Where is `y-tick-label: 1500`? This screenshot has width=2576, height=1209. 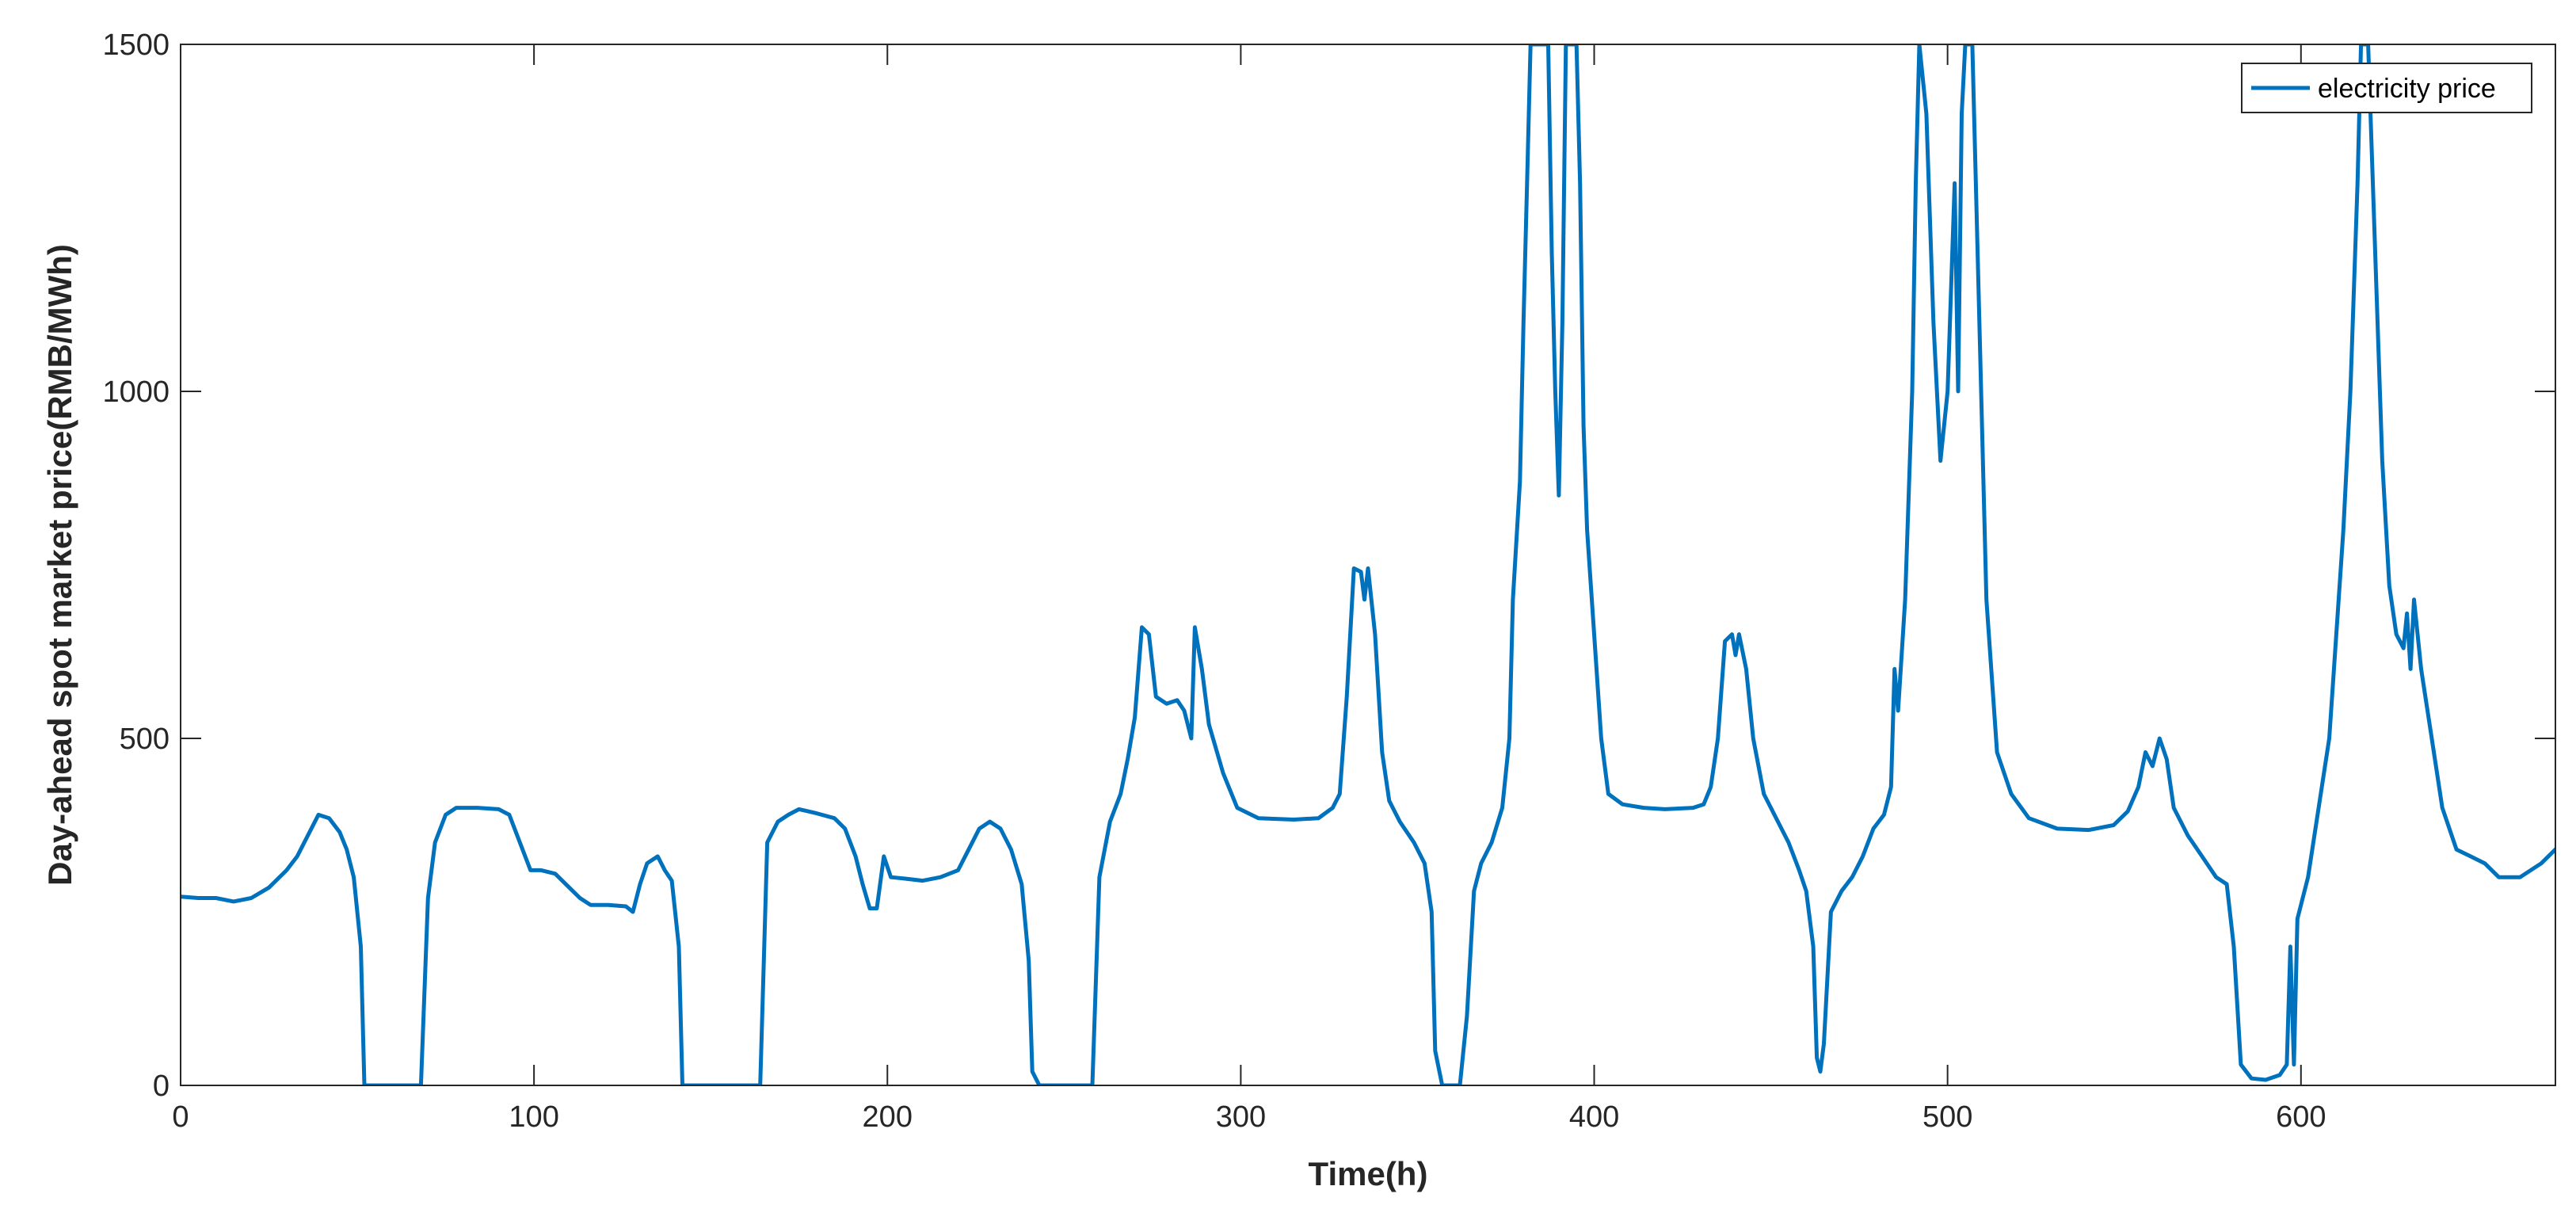 y-tick-label: 1500 is located at coordinates (136, 45).